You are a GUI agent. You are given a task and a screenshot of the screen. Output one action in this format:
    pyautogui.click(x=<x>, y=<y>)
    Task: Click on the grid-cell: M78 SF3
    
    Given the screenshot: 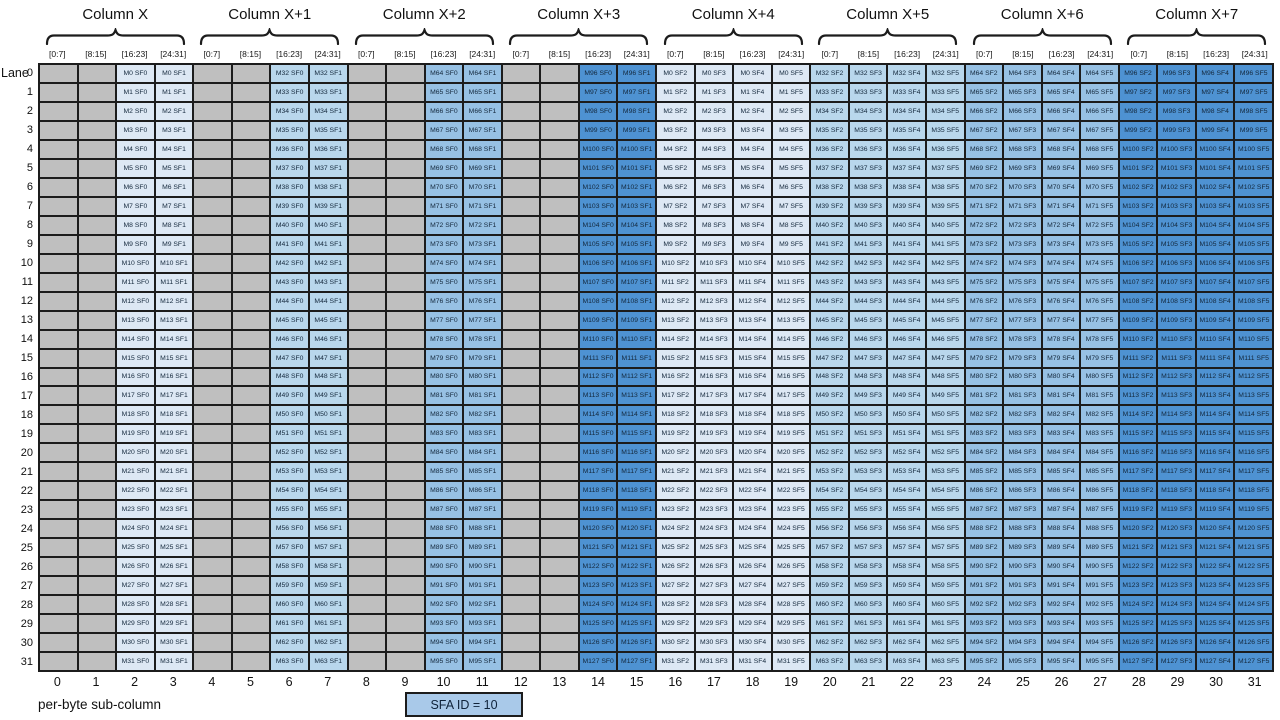 What is the action you would take?
    pyautogui.click(x=1022, y=339)
    